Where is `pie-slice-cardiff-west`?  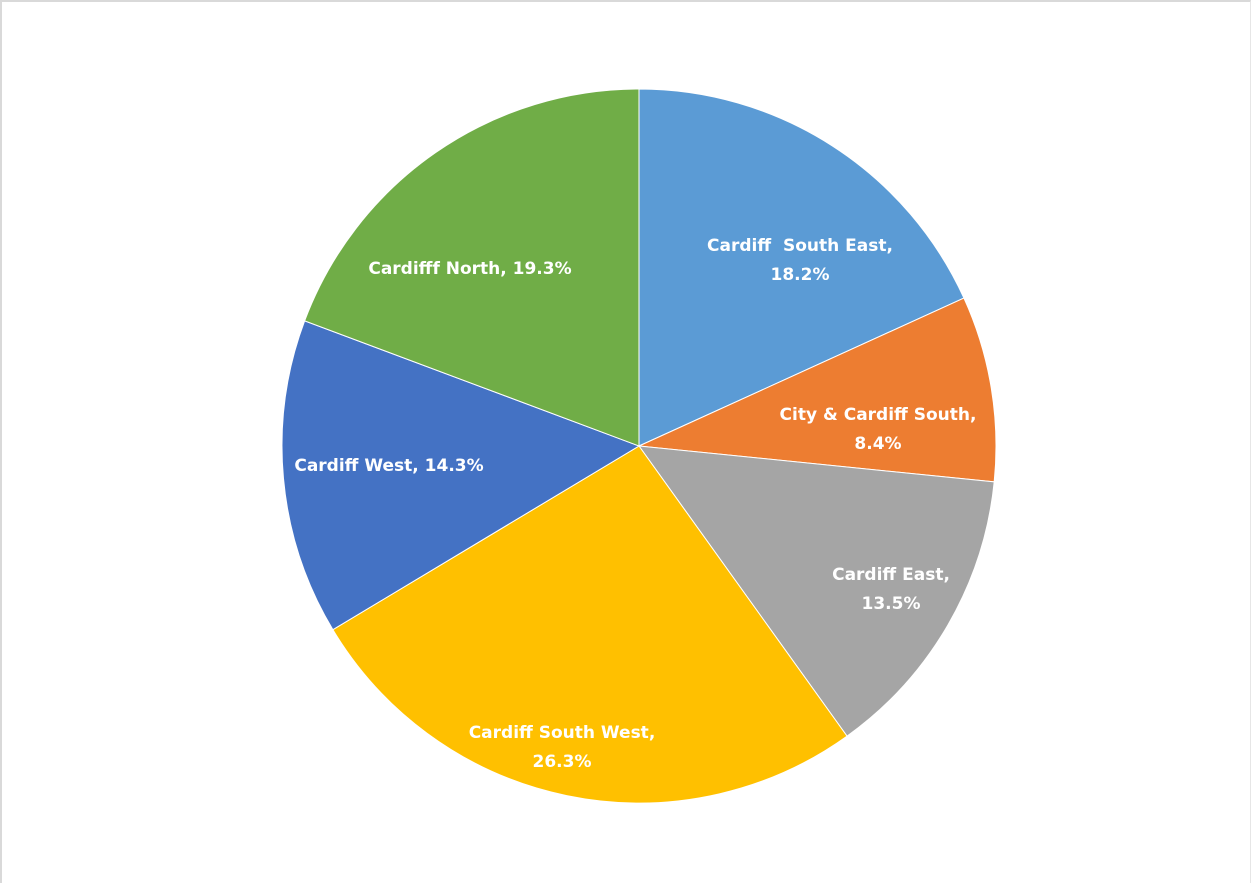
pie-slice-cardiff-west is located at coordinates (461, 475).